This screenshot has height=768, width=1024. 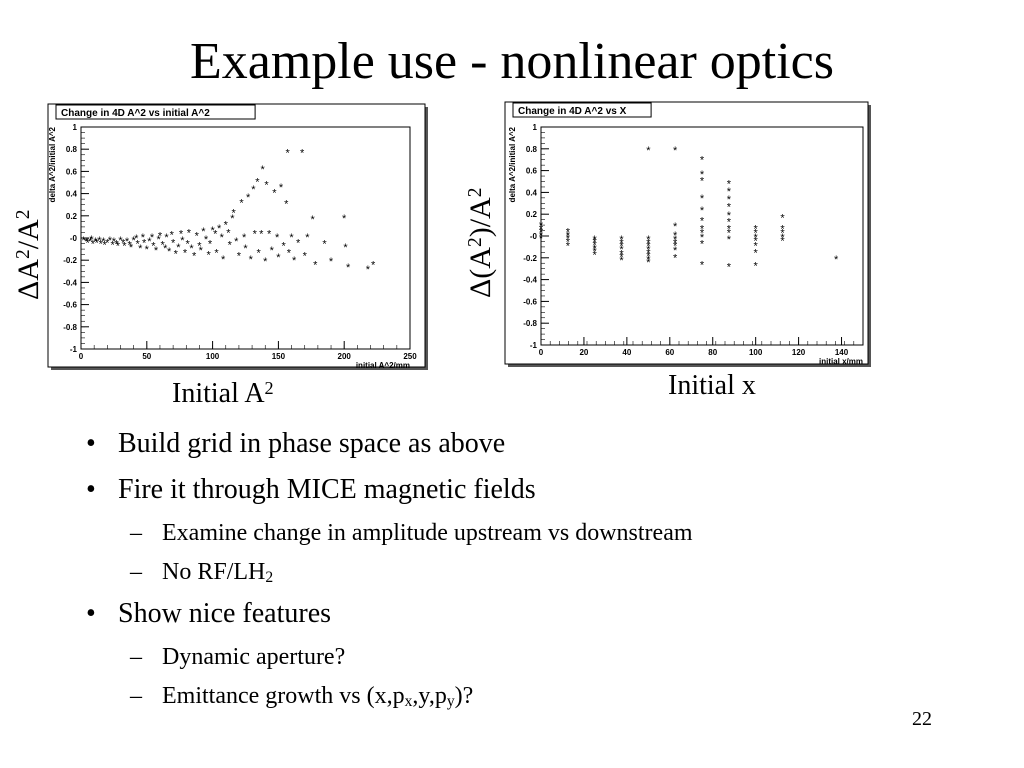 What do you see at coordinates (669, 352) in the screenshot?
I see `x-tick-label: 60` at bounding box center [669, 352].